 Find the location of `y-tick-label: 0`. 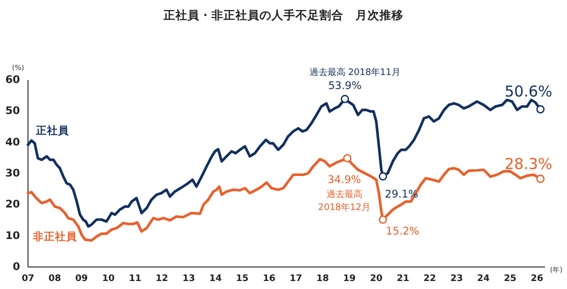

y-tick-label: 0 is located at coordinates (16, 267).